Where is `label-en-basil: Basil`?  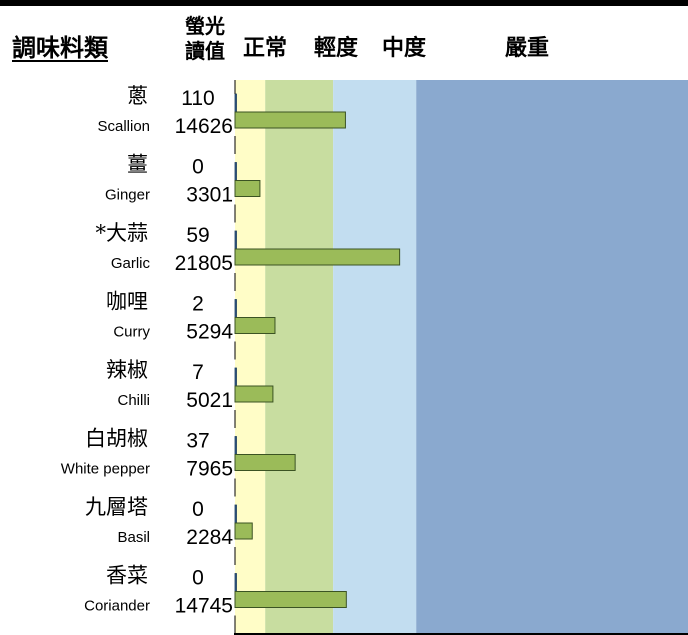
label-en-basil: Basil is located at coordinates (133, 537).